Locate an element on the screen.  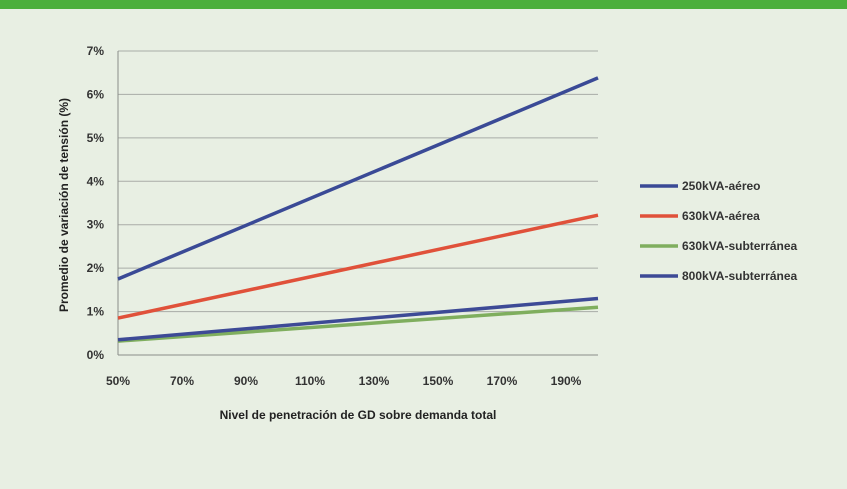
x-tick-label: 170% is located at coordinates (502, 381).